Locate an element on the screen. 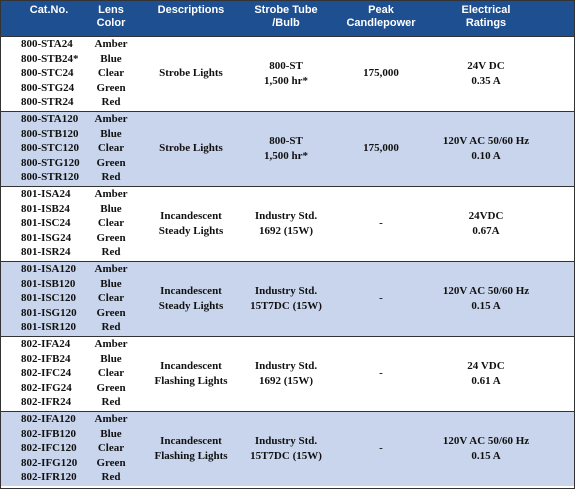 This screenshot has height=489, width=575. text-line: Color is located at coordinates (111, 23).